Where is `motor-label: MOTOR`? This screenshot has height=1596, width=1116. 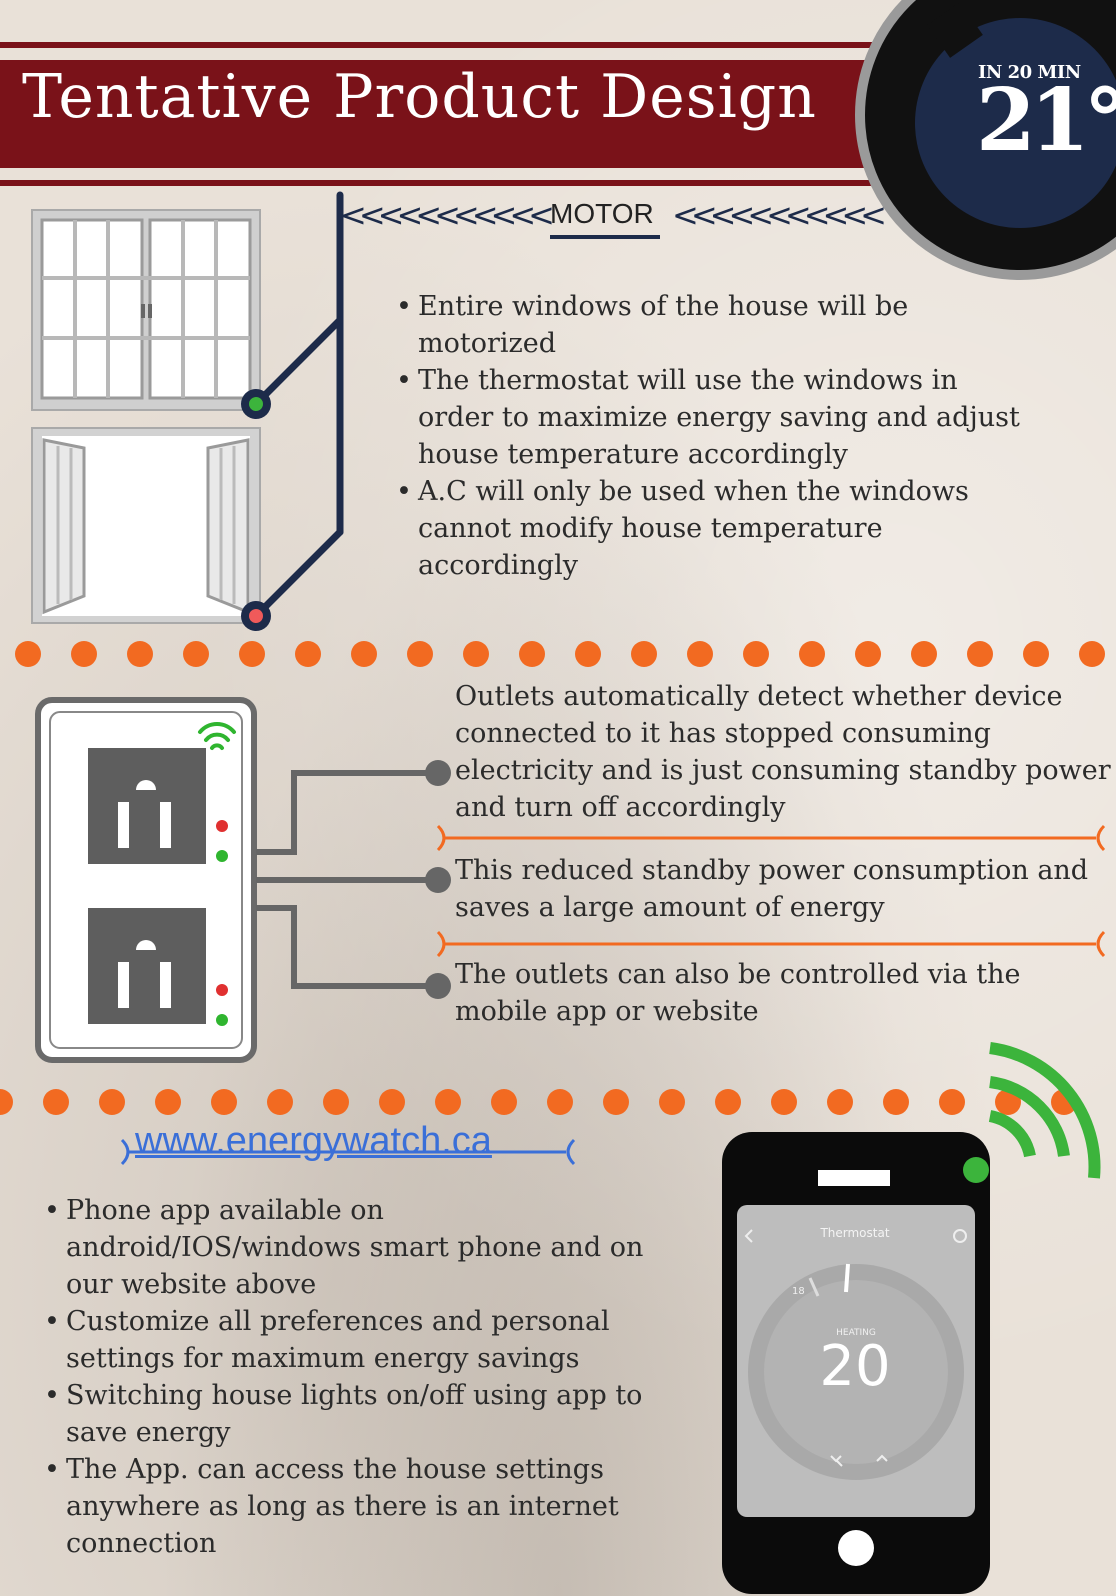
motor-label: MOTOR is located at coordinates (602, 213).